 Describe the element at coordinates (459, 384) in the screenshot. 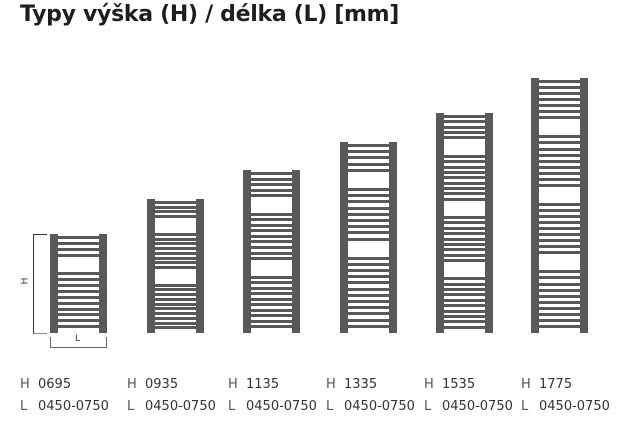

I see `height-value: 1535` at that location.